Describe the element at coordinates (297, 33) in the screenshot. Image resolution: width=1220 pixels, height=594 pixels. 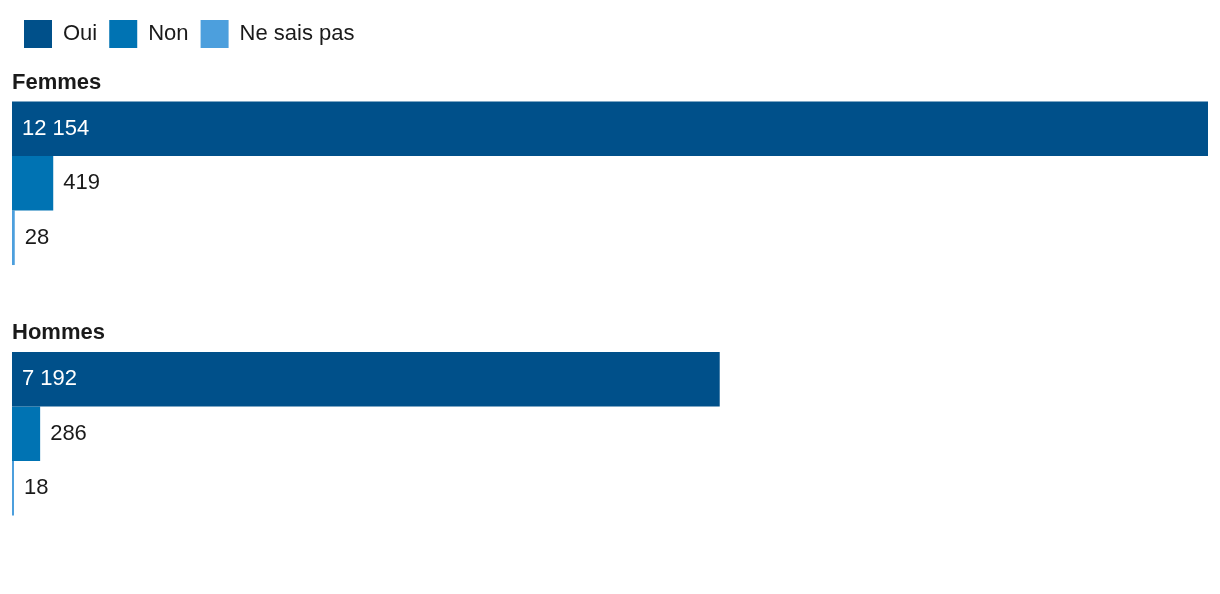
I see `legend-label: Ne sais pas` at that location.